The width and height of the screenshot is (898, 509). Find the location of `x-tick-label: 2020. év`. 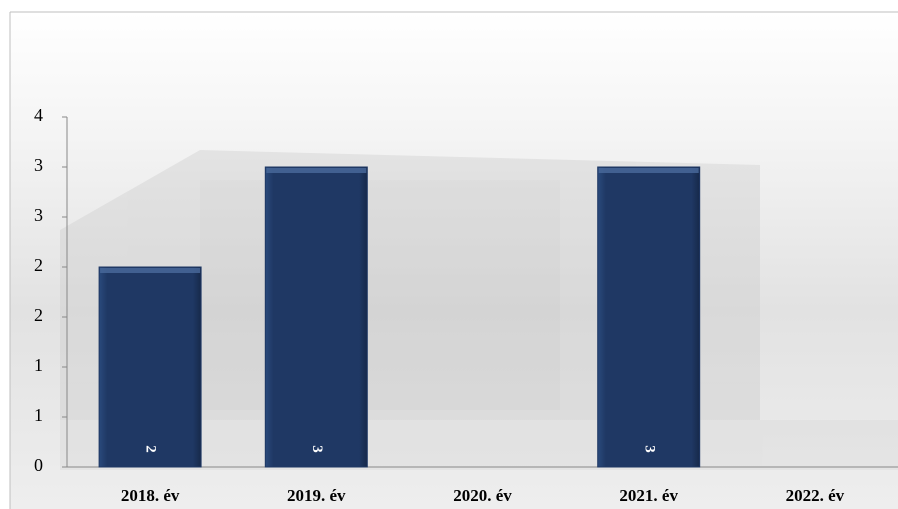

x-tick-label: 2020. év is located at coordinates (482, 495).